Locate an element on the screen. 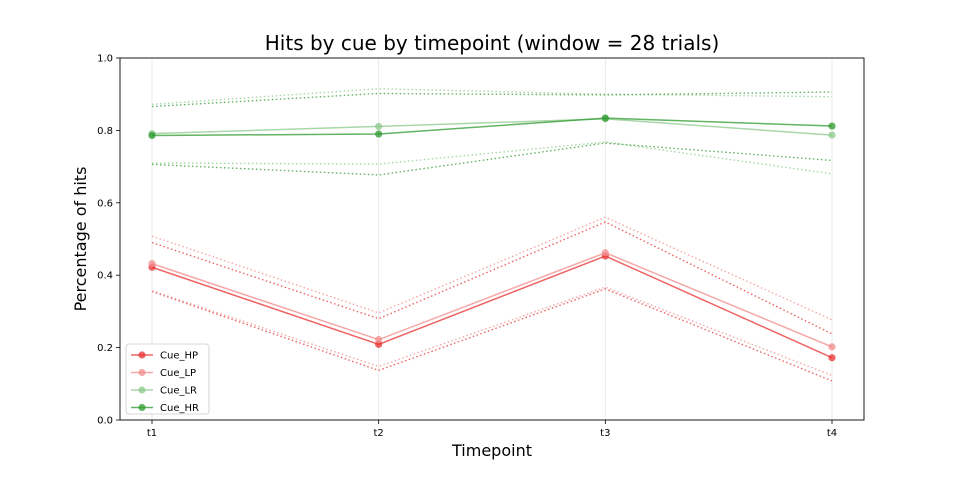  series-cue-hr-upper-bound is located at coordinates (492, 99).